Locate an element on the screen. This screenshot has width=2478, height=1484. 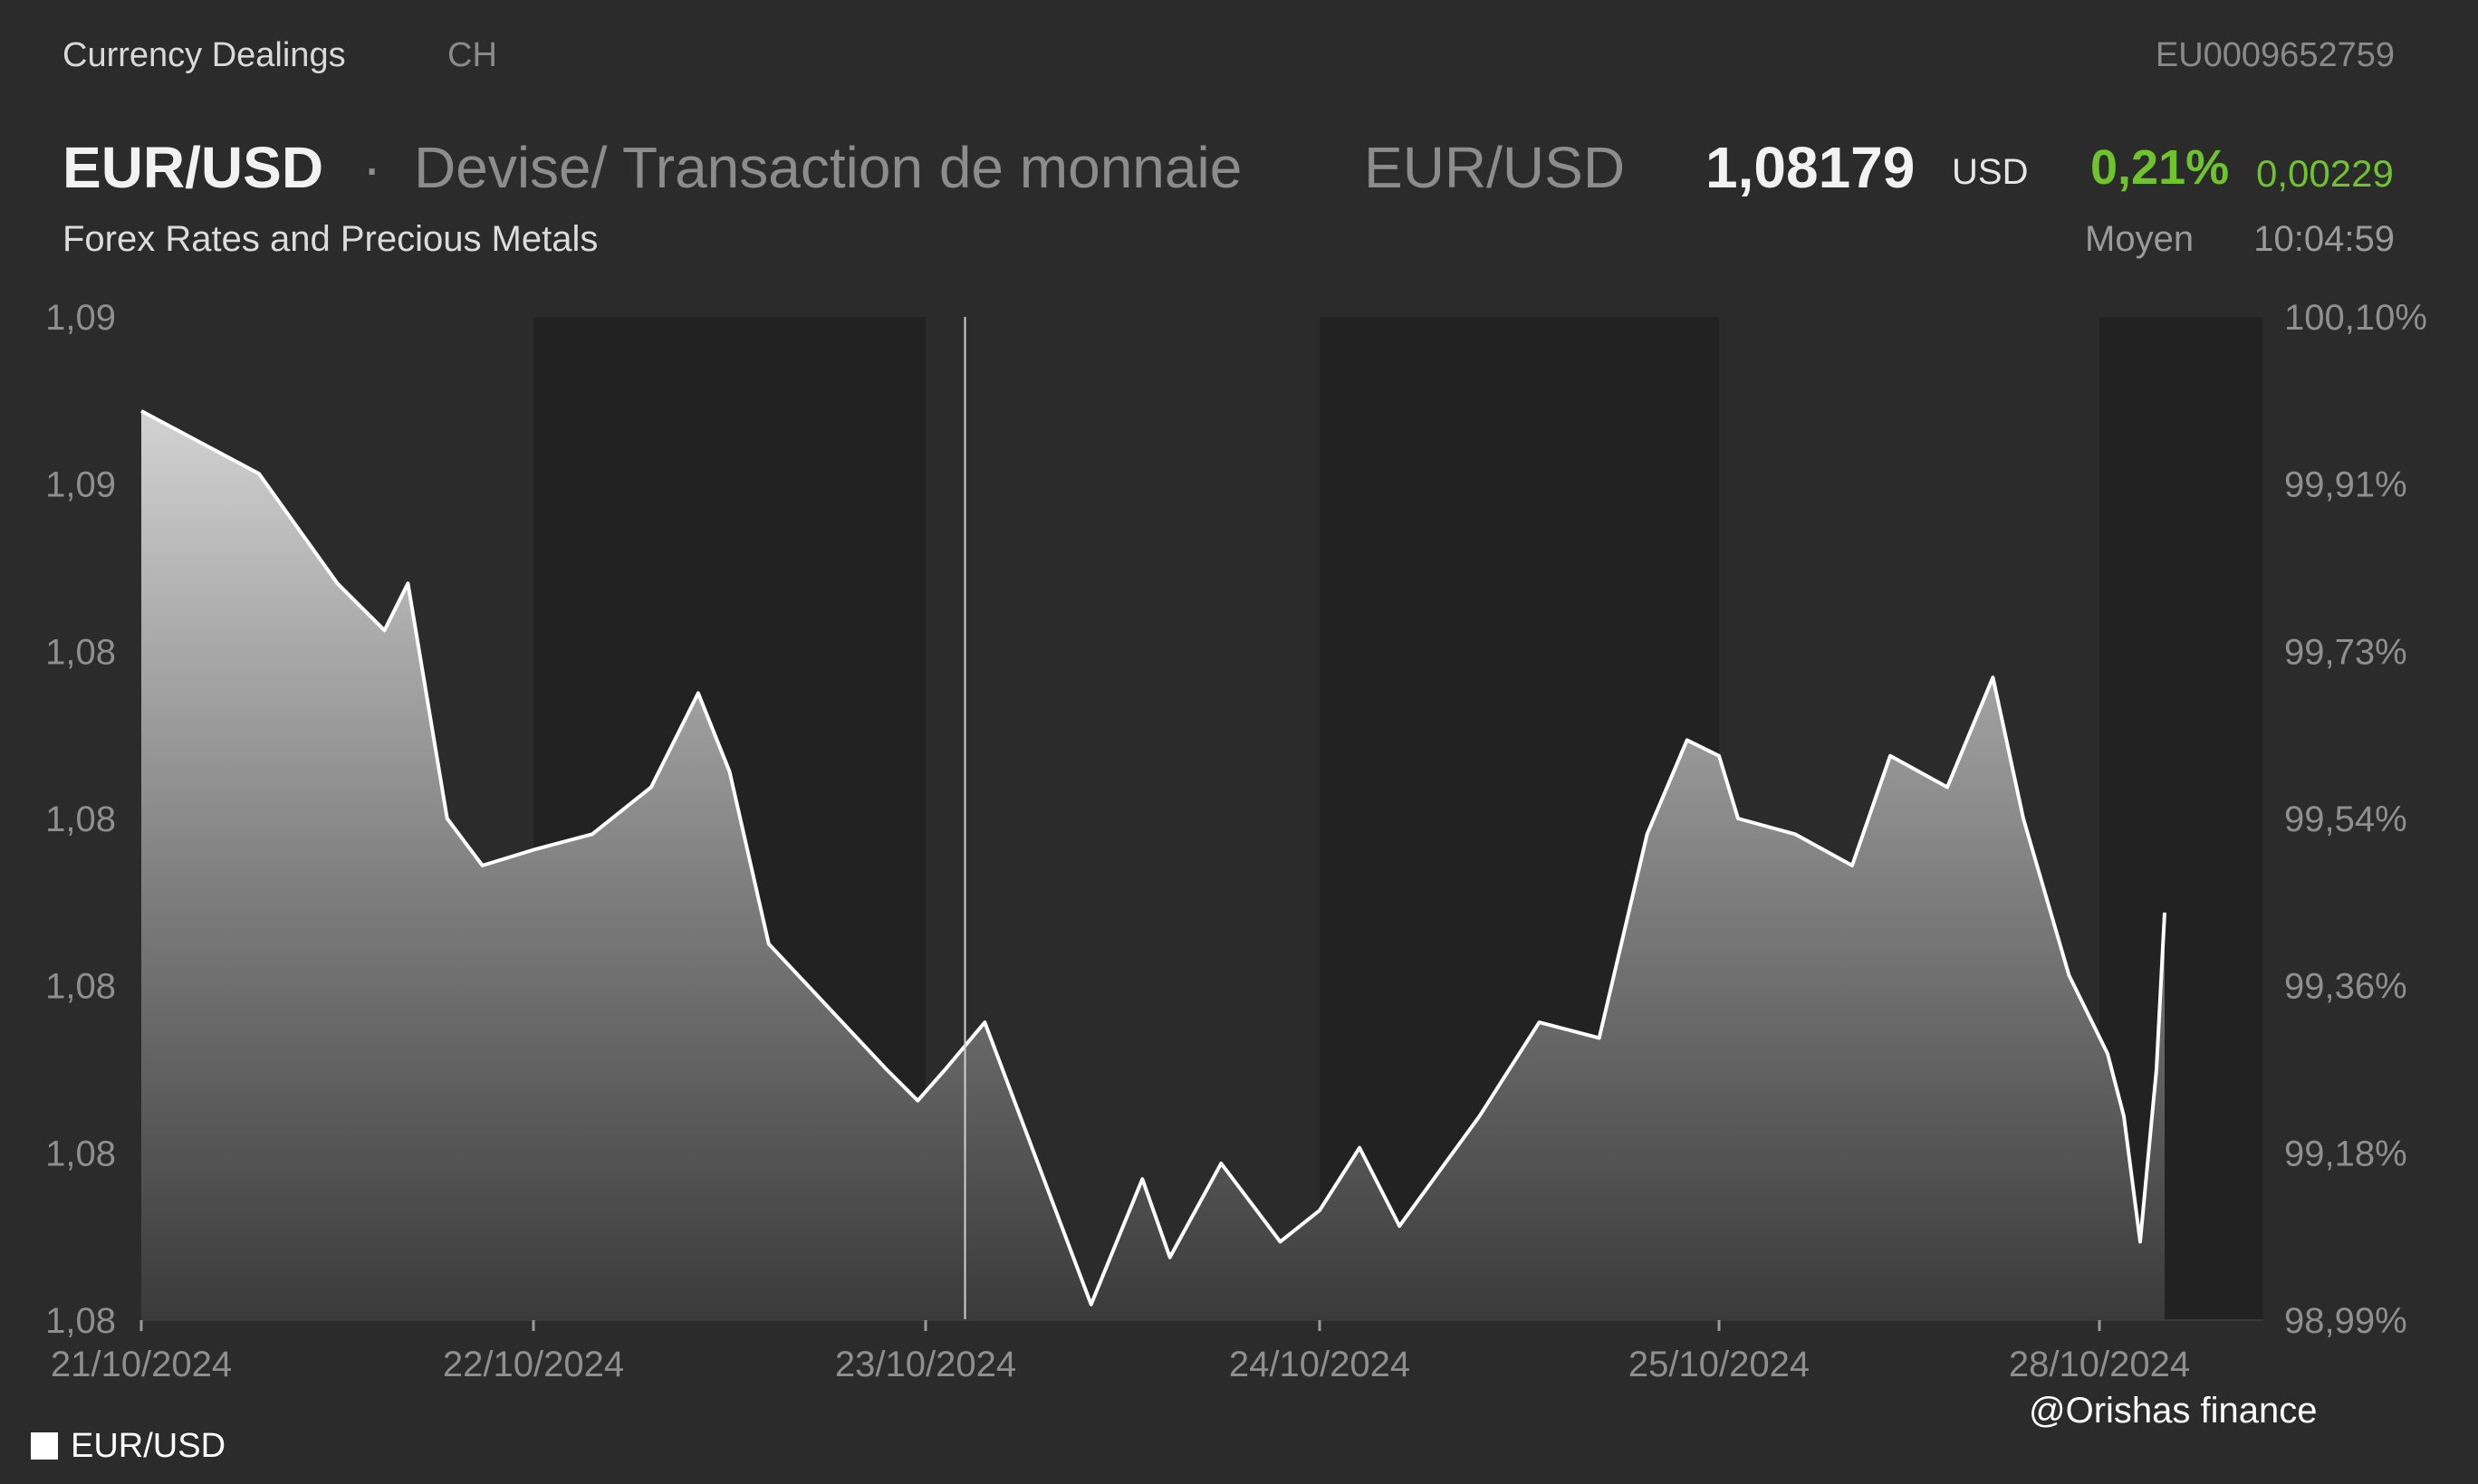
x-tick-label: 21/10/2024 is located at coordinates (141, 1364).